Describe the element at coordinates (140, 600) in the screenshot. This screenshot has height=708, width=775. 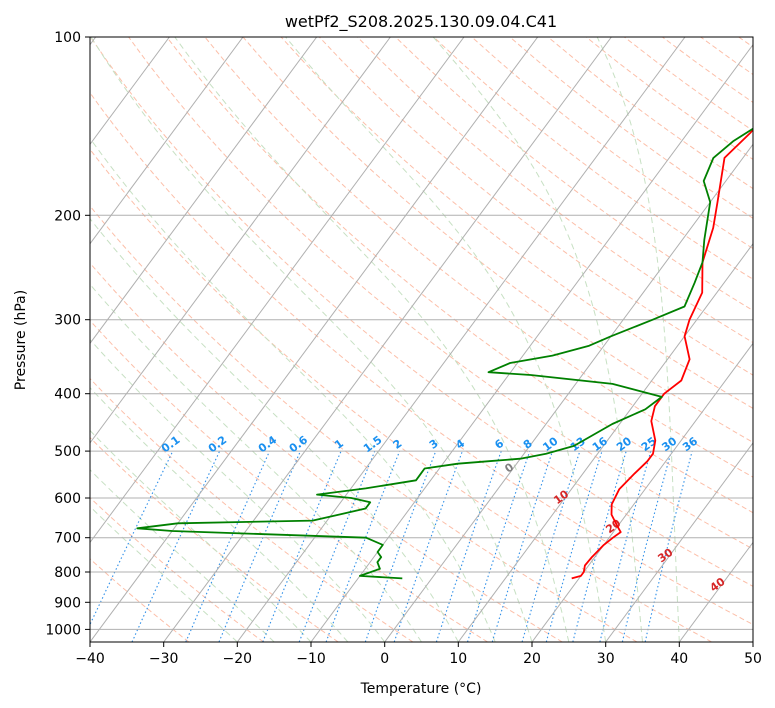
I see `dry-adiabat-line` at that location.